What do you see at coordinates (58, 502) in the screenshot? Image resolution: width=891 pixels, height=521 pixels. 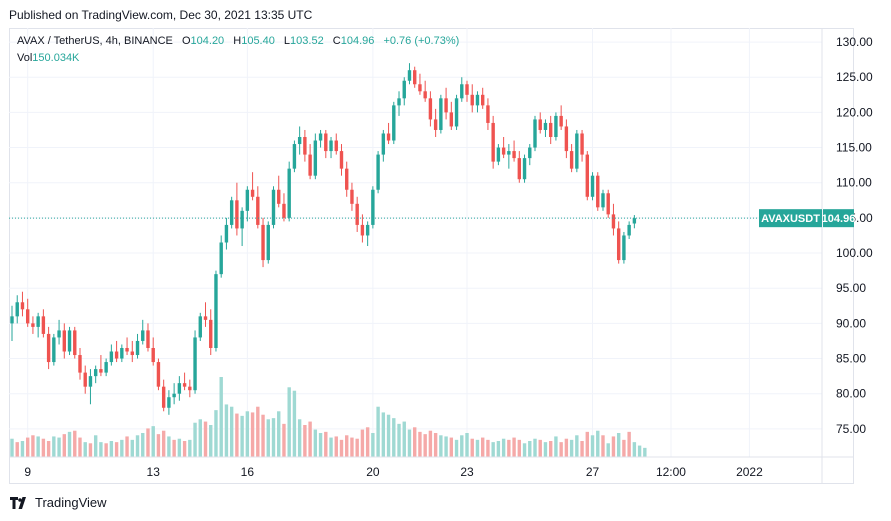 I see `footer: TradingView` at bounding box center [58, 502].